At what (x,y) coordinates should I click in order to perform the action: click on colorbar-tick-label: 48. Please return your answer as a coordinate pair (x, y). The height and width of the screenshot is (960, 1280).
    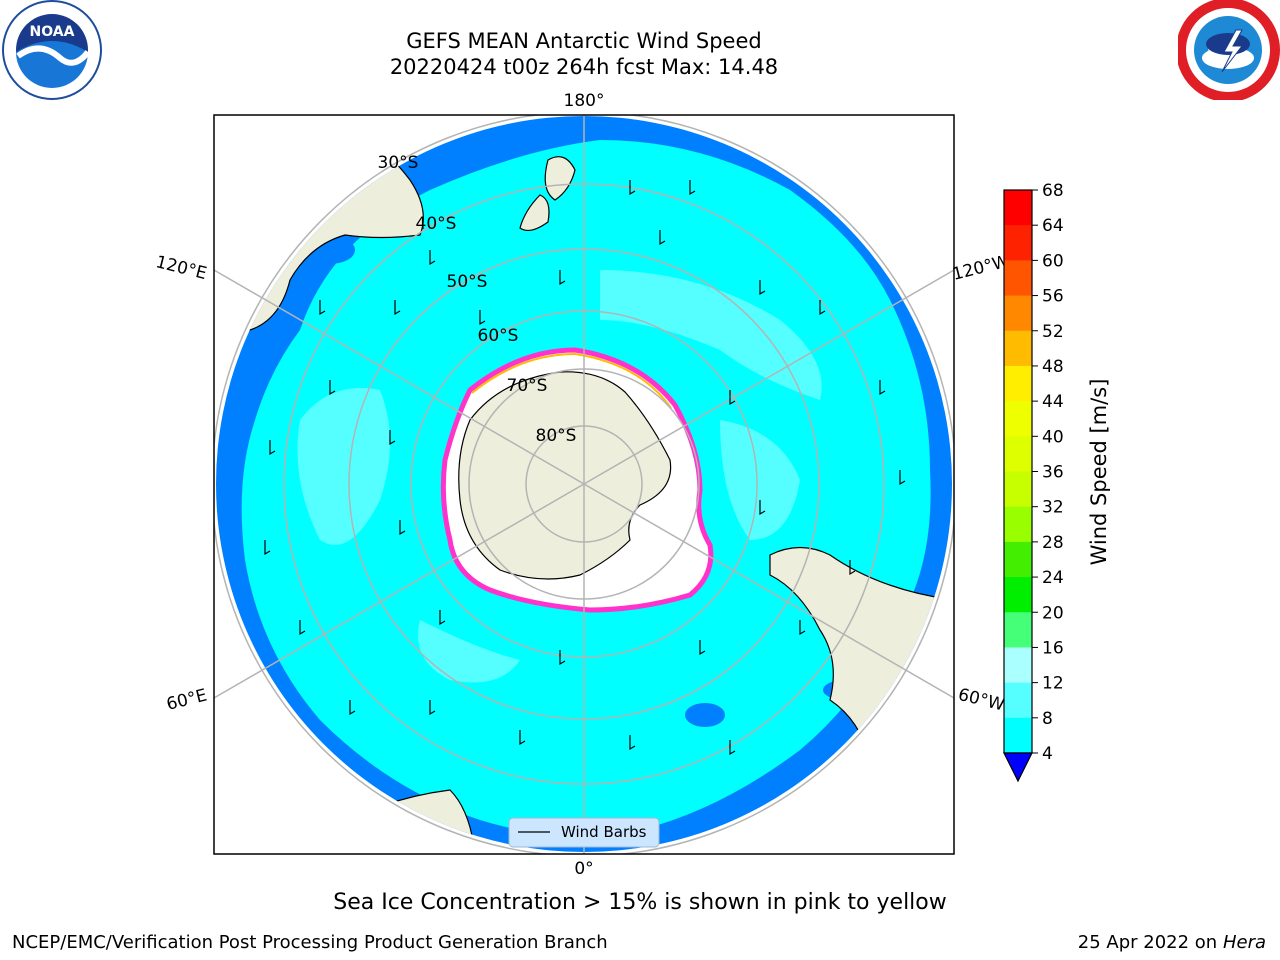
    Looking at the image, I should click on (1053, 367).